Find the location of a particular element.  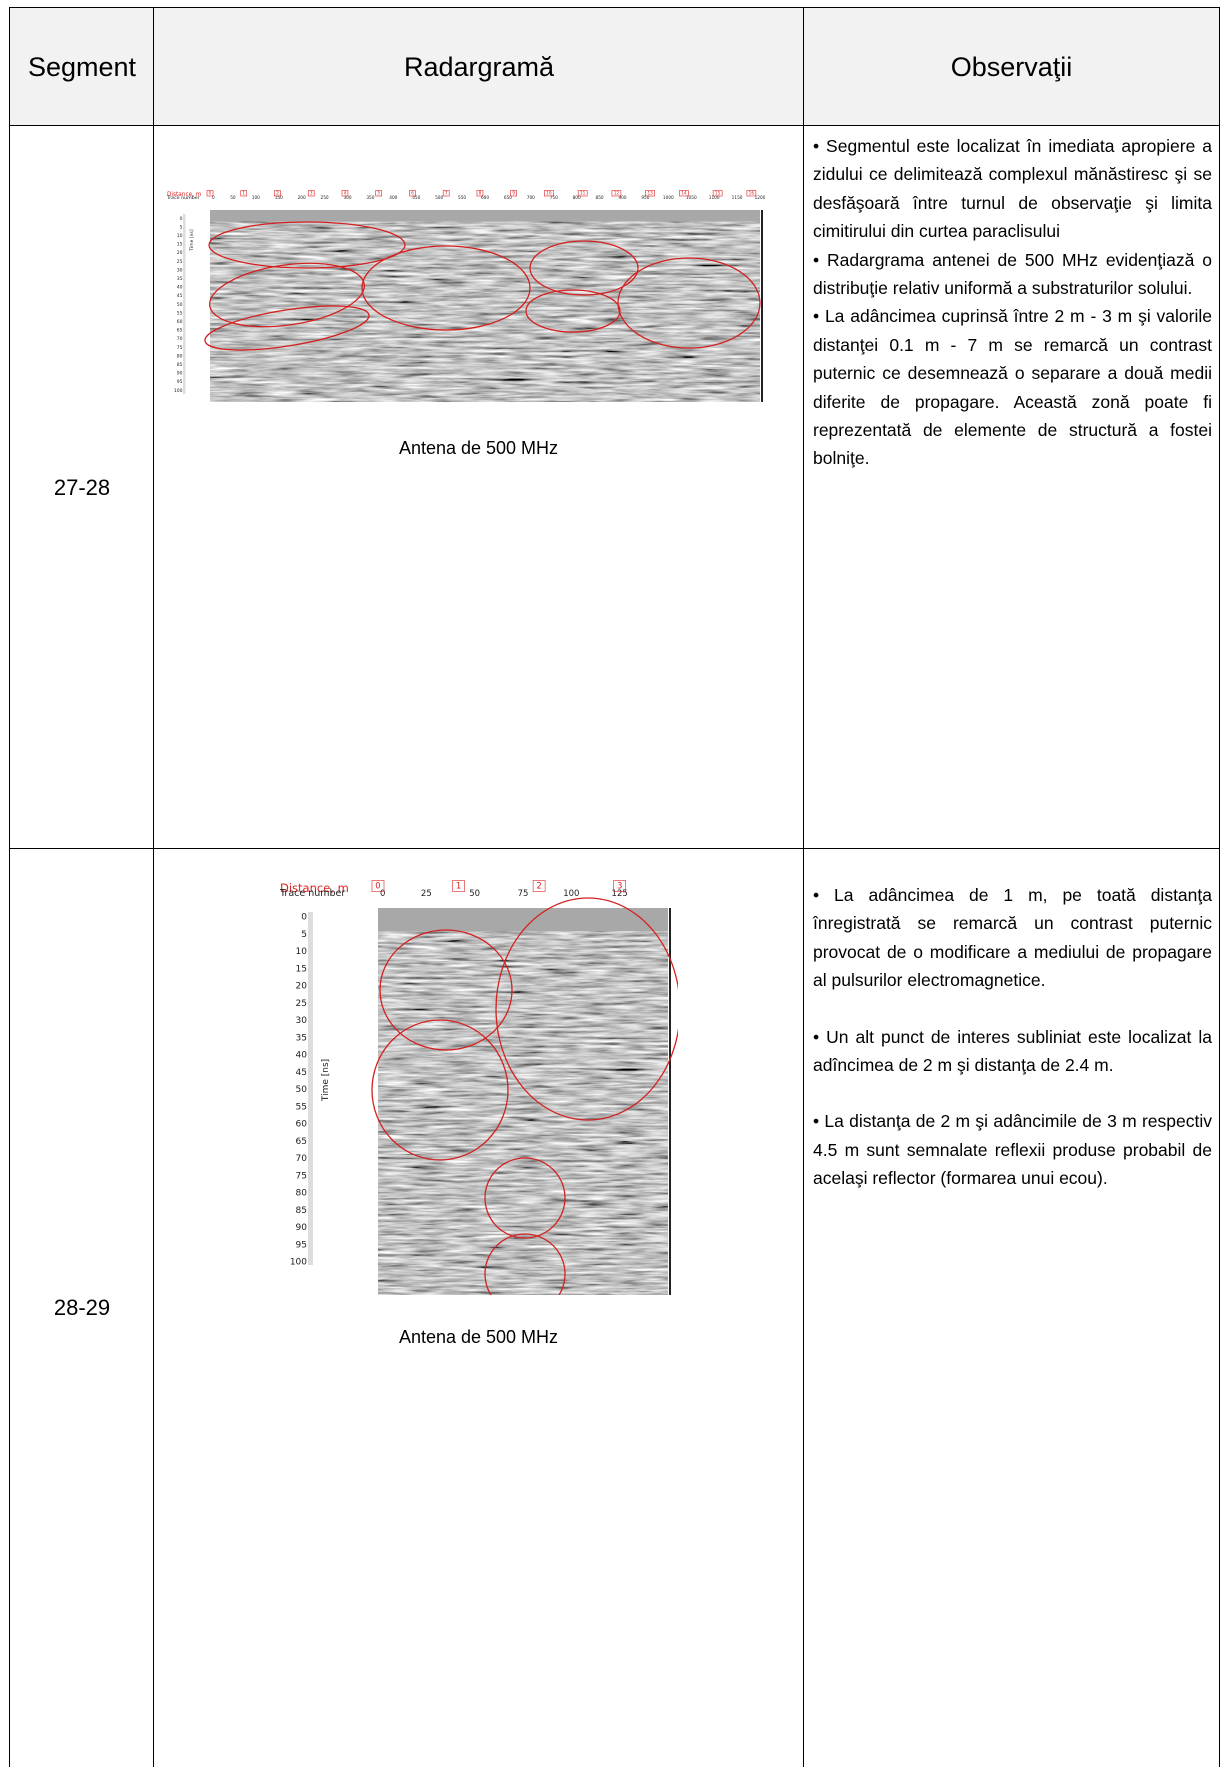

distance-mark: 12 is located at coordinates (617, 193).